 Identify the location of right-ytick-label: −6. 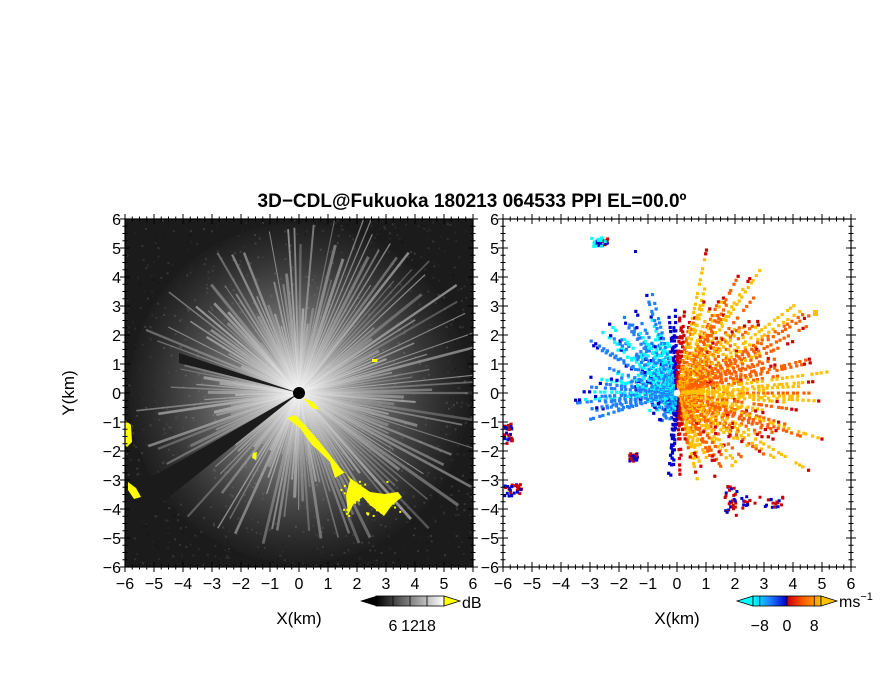
(490, 568).